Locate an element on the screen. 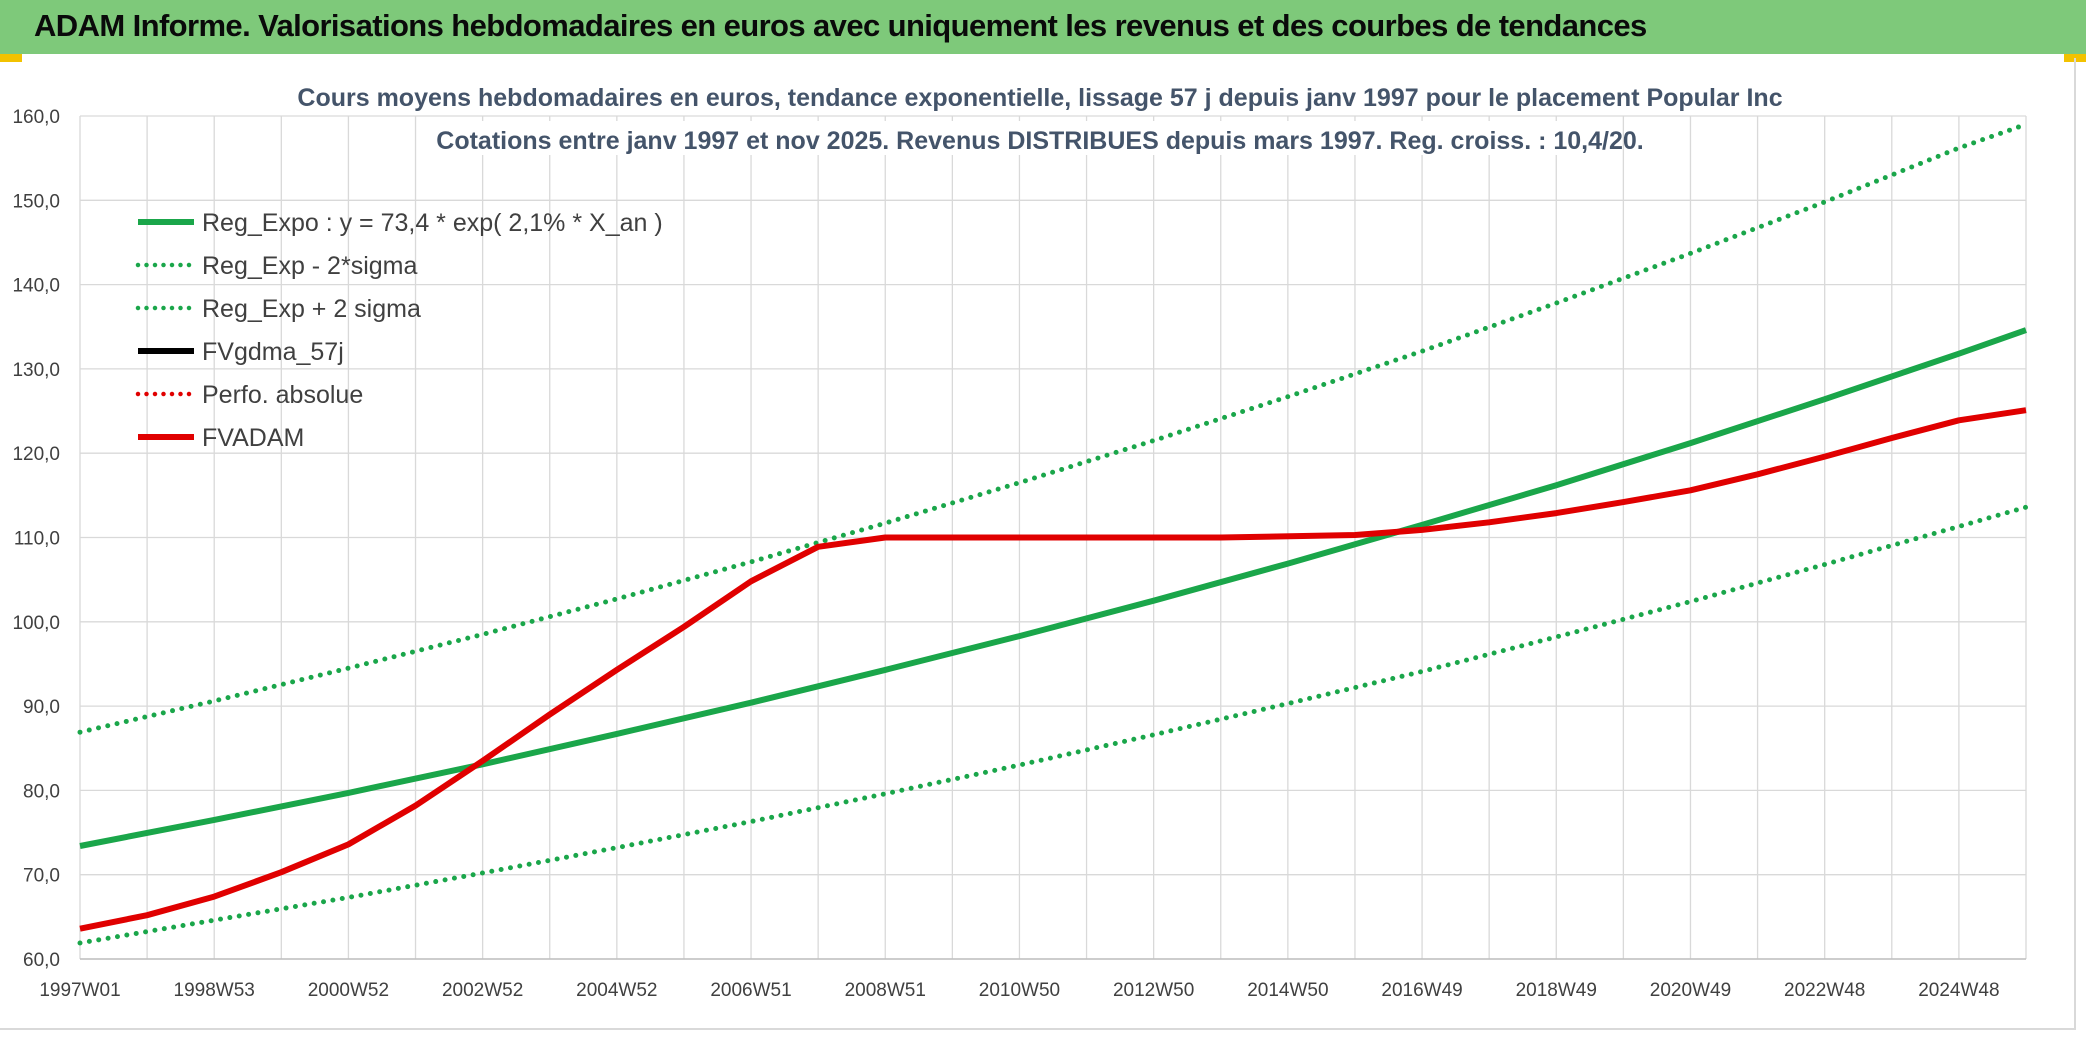  subtitle-mask is located at coordinates (1040, 138).